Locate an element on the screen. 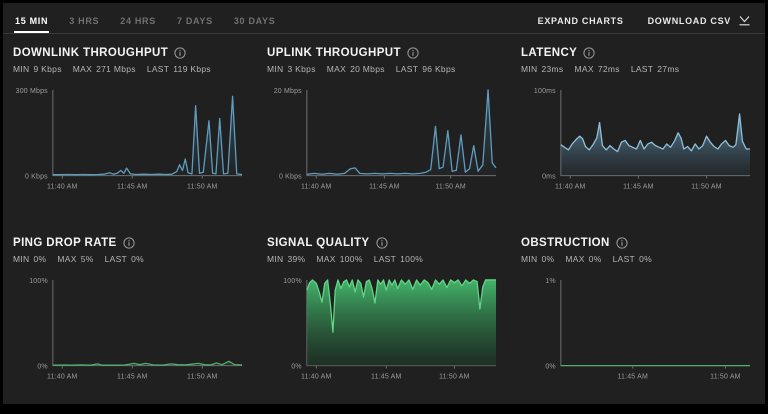 The height and width of the screenshot is (414, 768). svg-text: 0ms is located at coordinates (549, 177).